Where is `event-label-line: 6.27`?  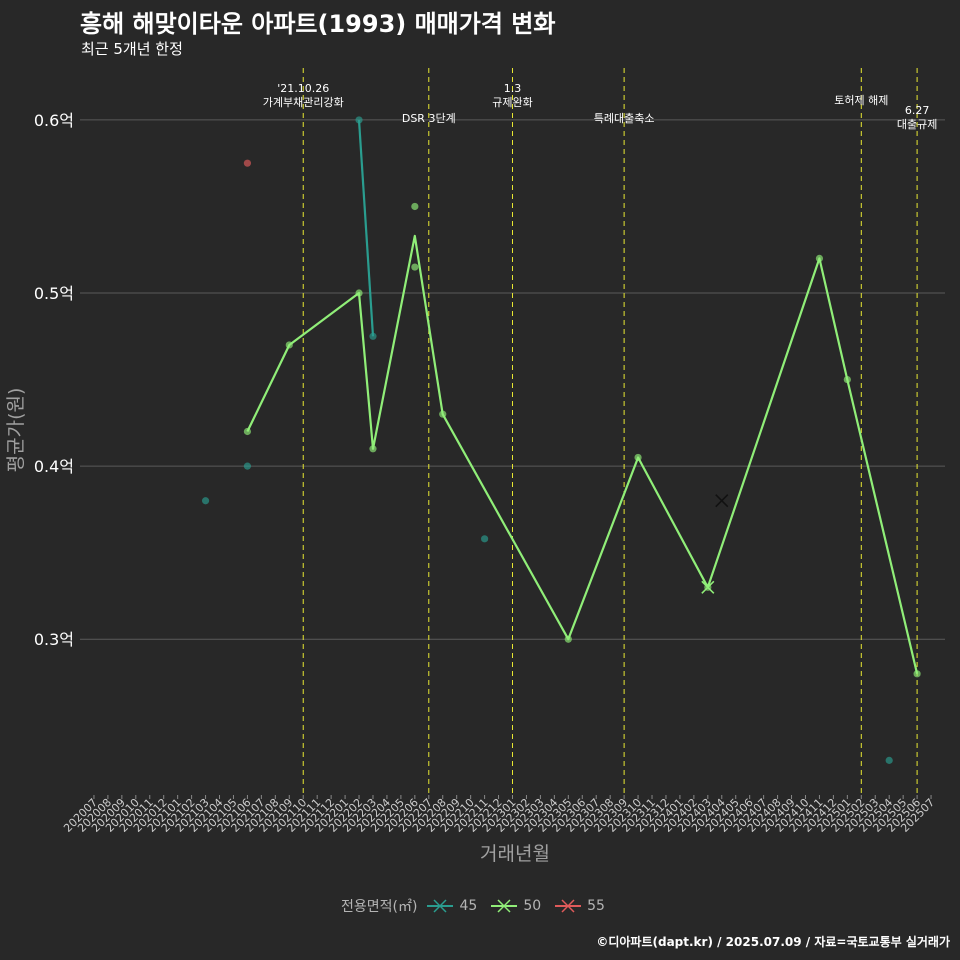 event-label-line: 6.27 is located at coordinates (917, 110).